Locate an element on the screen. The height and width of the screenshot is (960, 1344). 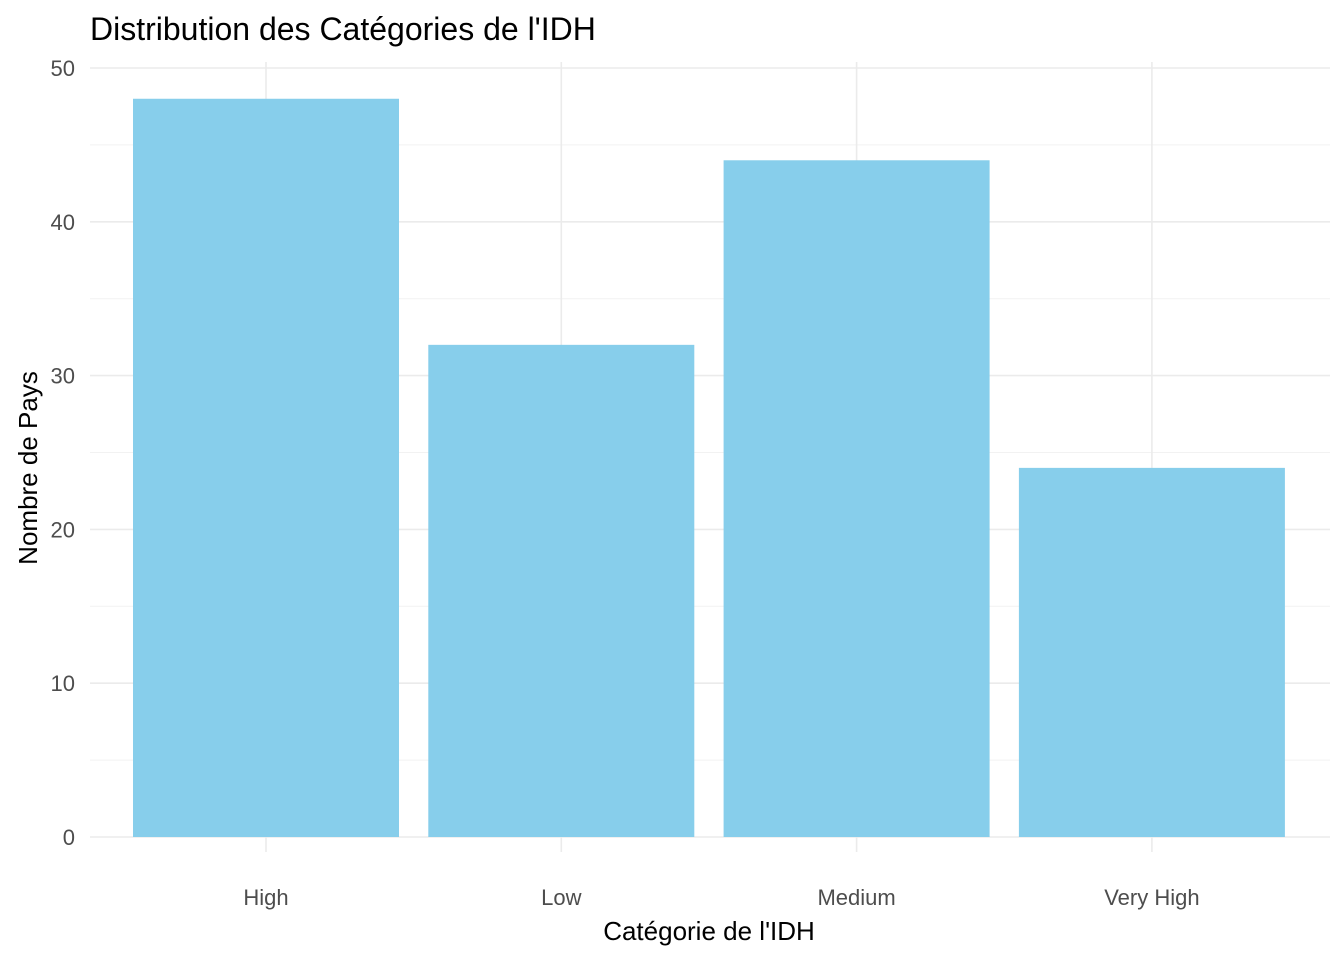
y-tick-label: 20 is located at coordinates (63, 529).